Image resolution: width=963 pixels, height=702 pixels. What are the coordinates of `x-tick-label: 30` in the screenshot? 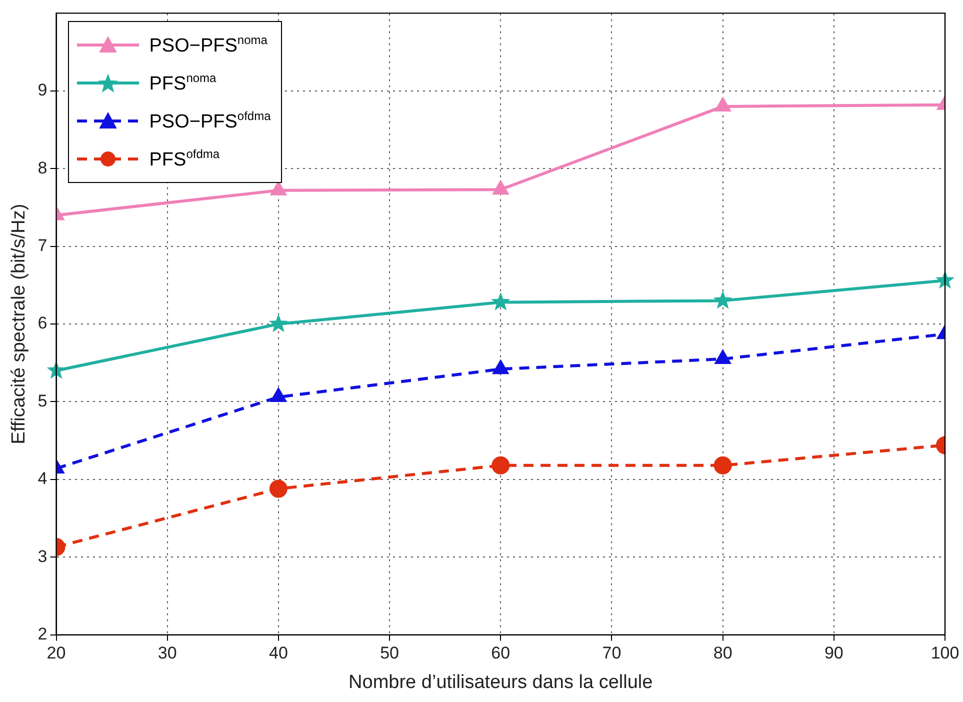 It's located at (167, 653).